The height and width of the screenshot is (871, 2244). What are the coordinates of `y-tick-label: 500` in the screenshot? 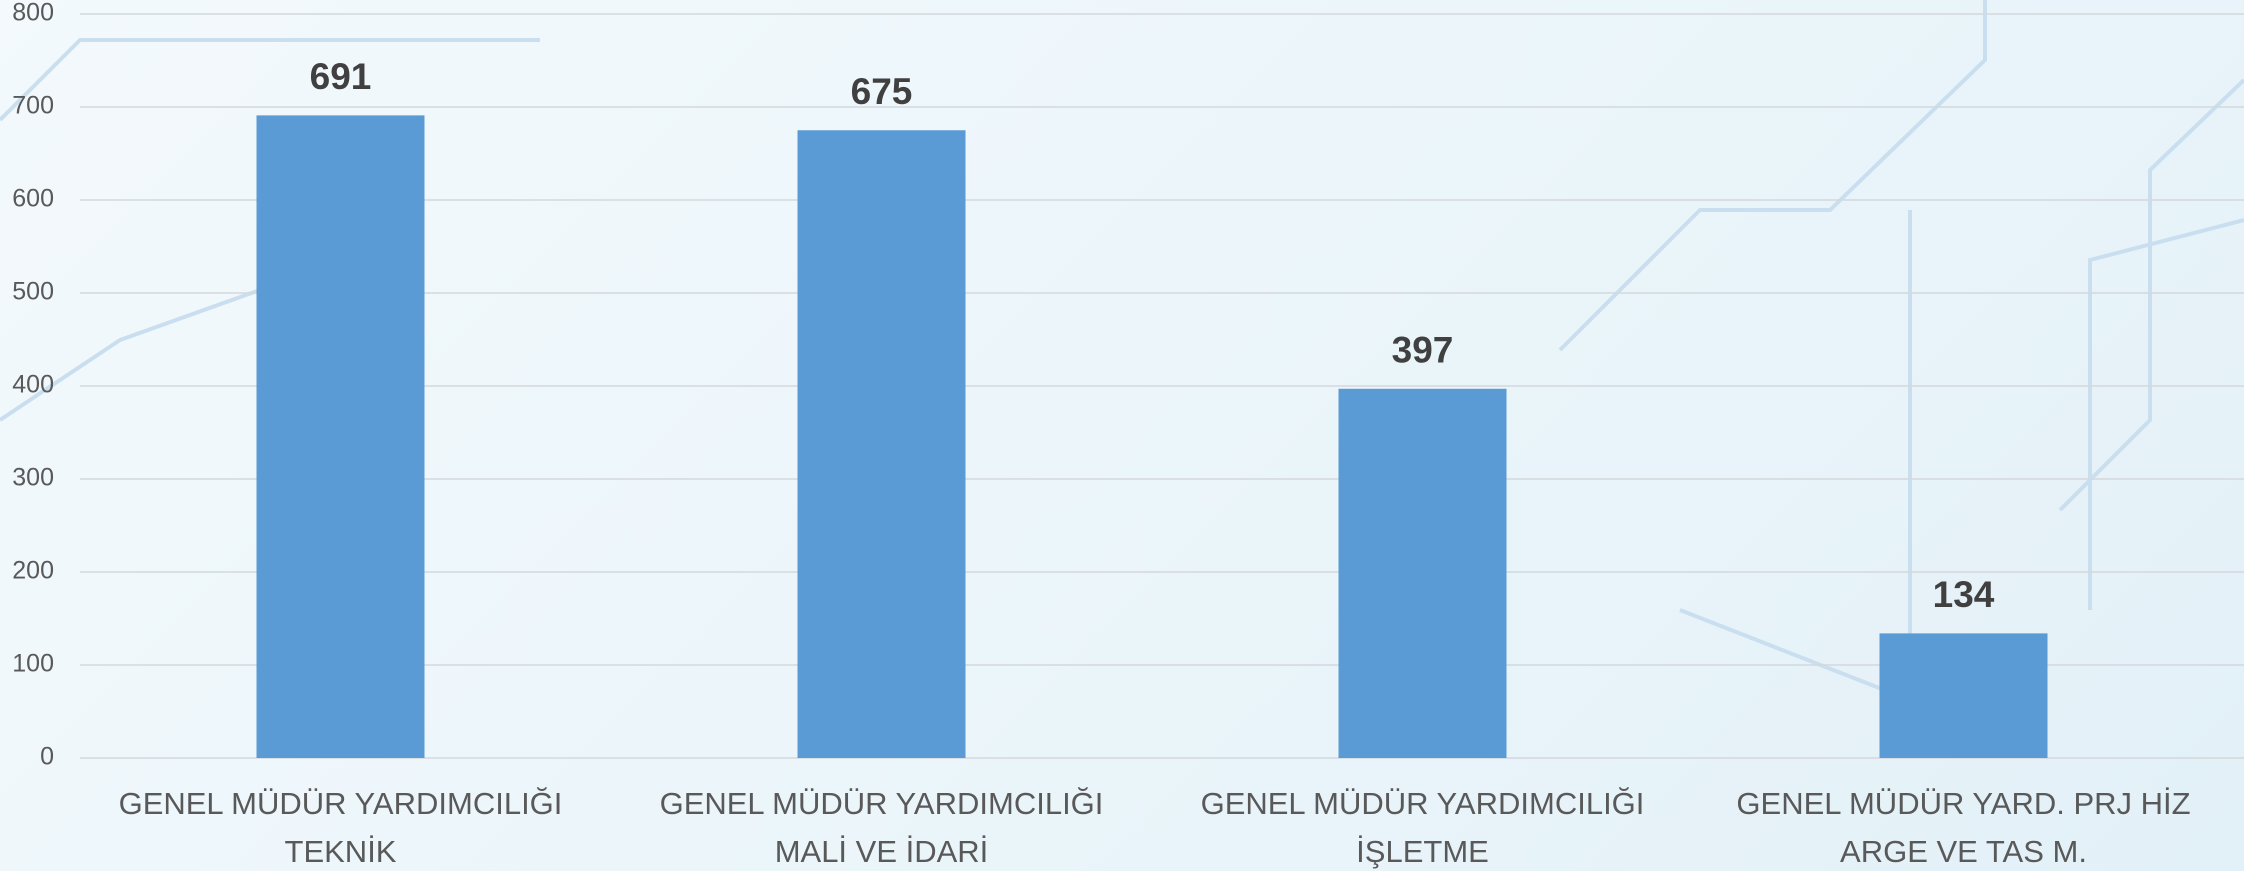 It's located at (33, 292).